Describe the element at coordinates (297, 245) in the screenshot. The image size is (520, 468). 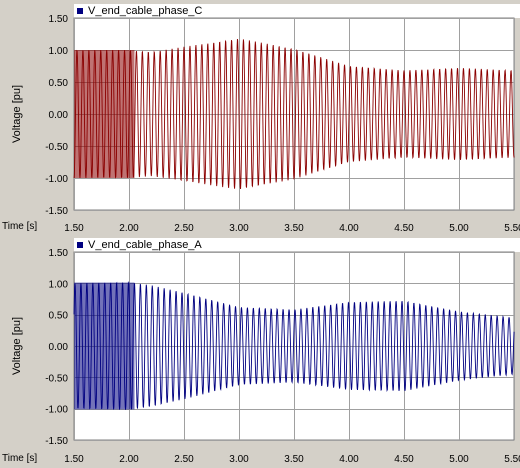
I see `legend: V_end_cable_phase_A` at that location.